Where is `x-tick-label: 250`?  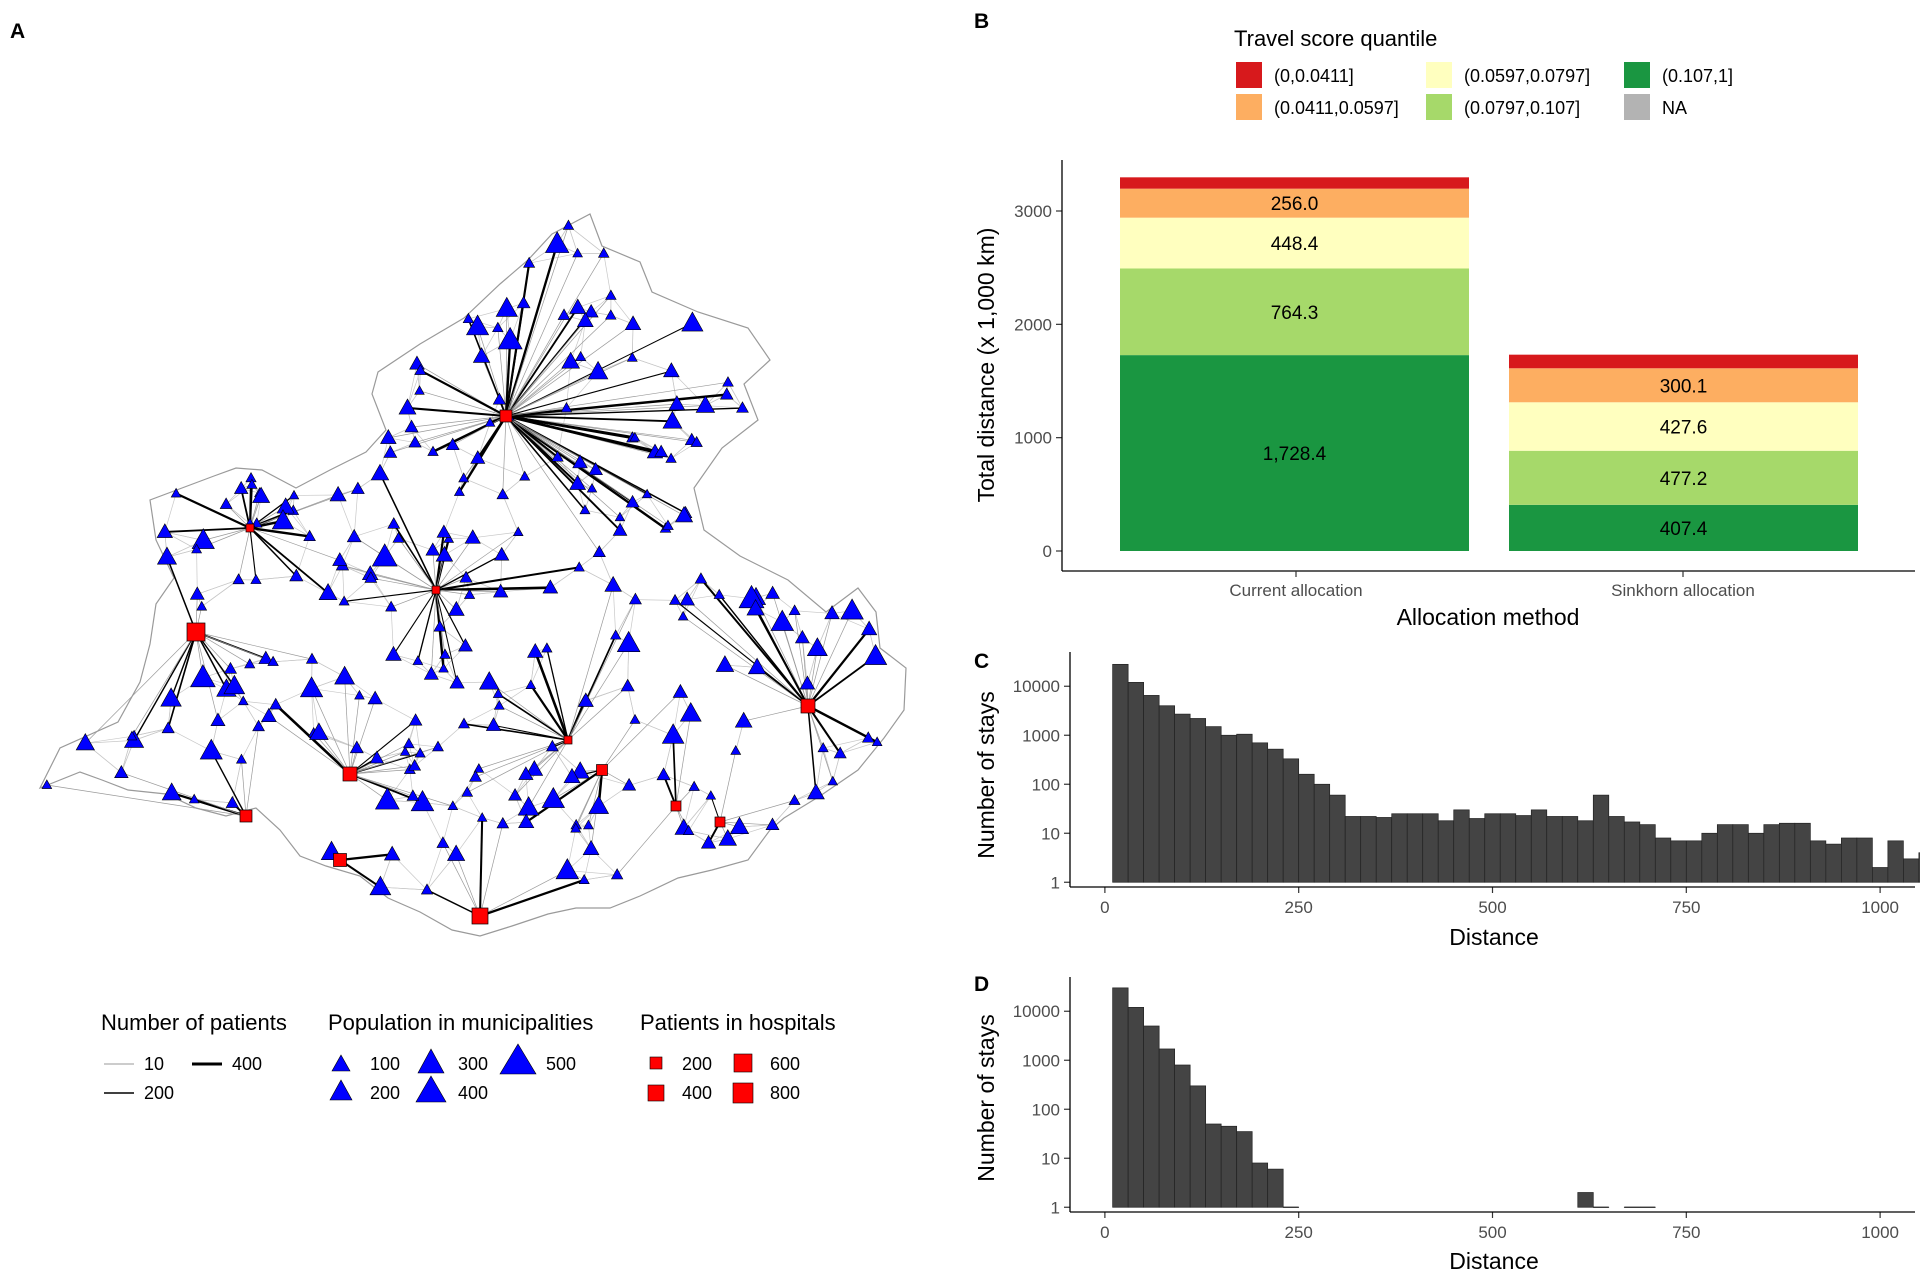
x-tick-label: 250 is located at coordinates (1299, 907).